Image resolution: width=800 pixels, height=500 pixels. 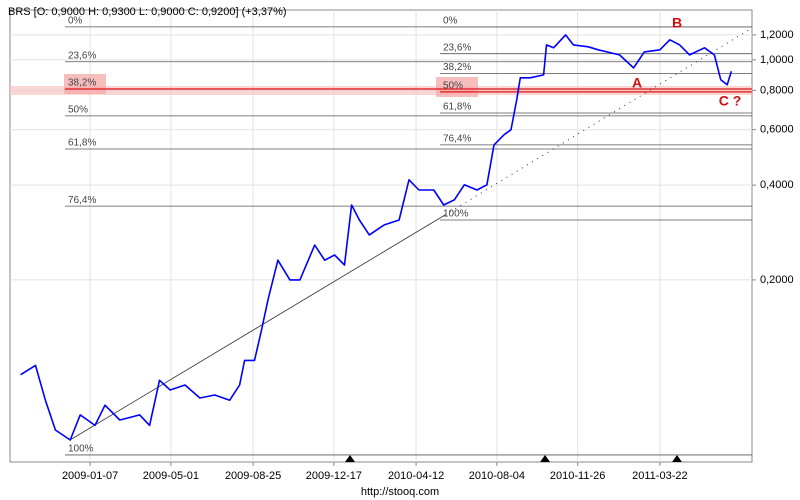 What do you see at coordinates (777, 90) in the screenshot?
I see `y-tick-label: 0,8000` at bounding box center [777, 90].